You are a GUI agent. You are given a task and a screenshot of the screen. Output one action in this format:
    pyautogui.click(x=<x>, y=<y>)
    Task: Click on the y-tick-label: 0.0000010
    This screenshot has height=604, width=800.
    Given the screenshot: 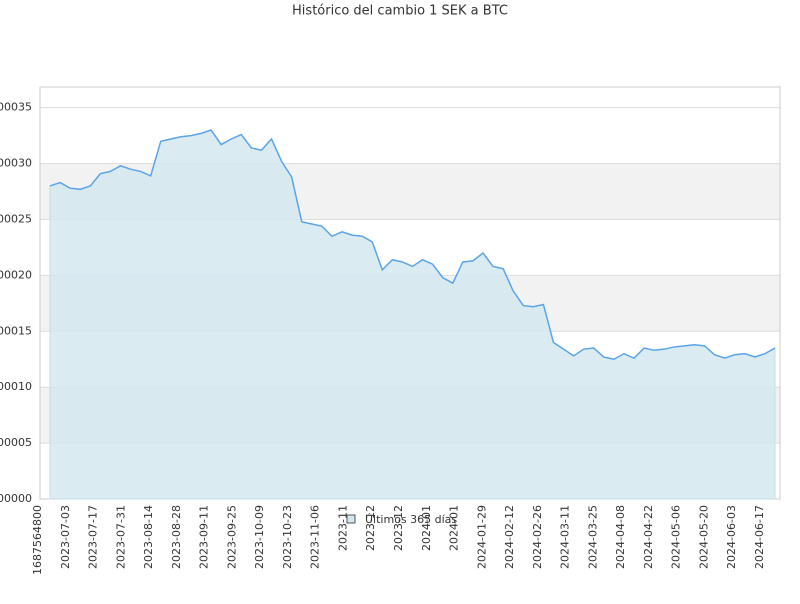 What is the action you would take?
    pyautogui.click(x=16, y=386)
    